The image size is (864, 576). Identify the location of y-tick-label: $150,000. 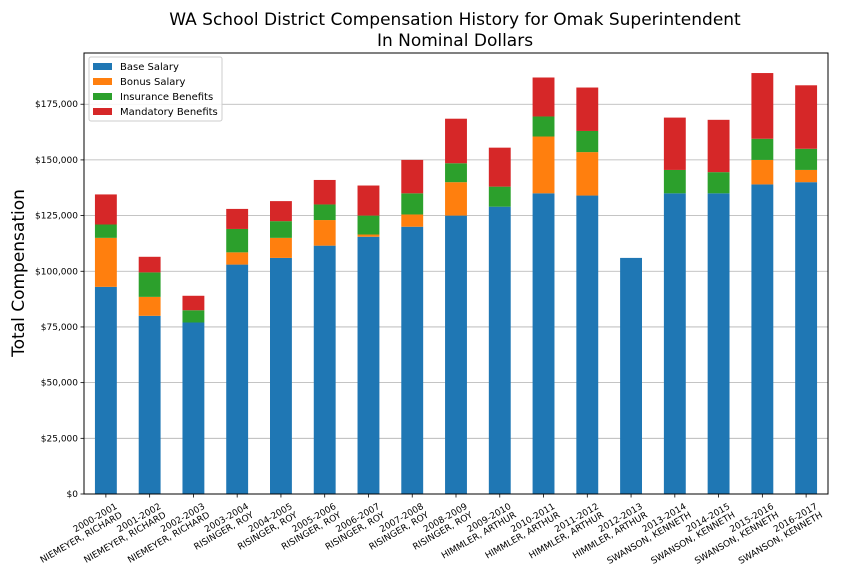
(56, 161).